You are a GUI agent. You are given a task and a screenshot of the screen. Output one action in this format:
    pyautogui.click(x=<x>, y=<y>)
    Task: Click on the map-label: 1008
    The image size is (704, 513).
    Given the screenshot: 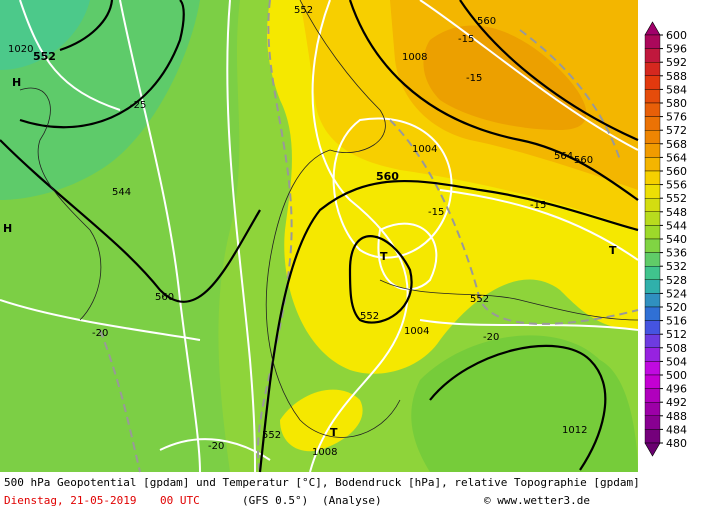 What is the action you would take?
    pyautogui.click(x=324, y=452)
    